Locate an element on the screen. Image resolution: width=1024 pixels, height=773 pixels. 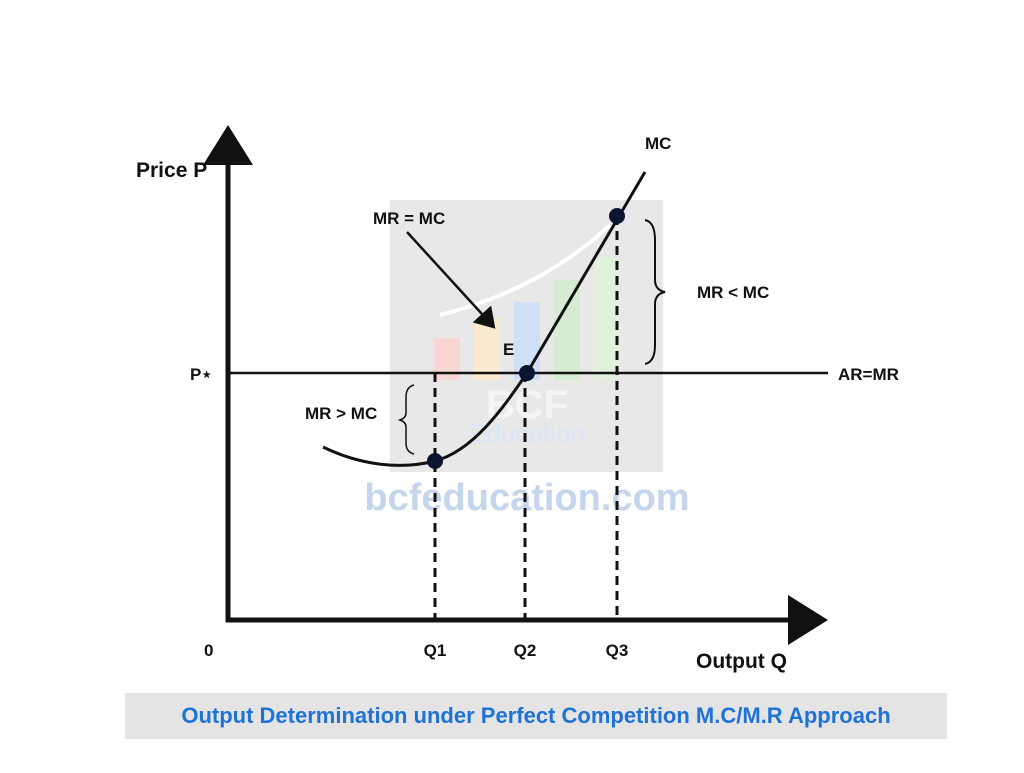
y-axis-label: Price P is located at coordinates (171, 170).